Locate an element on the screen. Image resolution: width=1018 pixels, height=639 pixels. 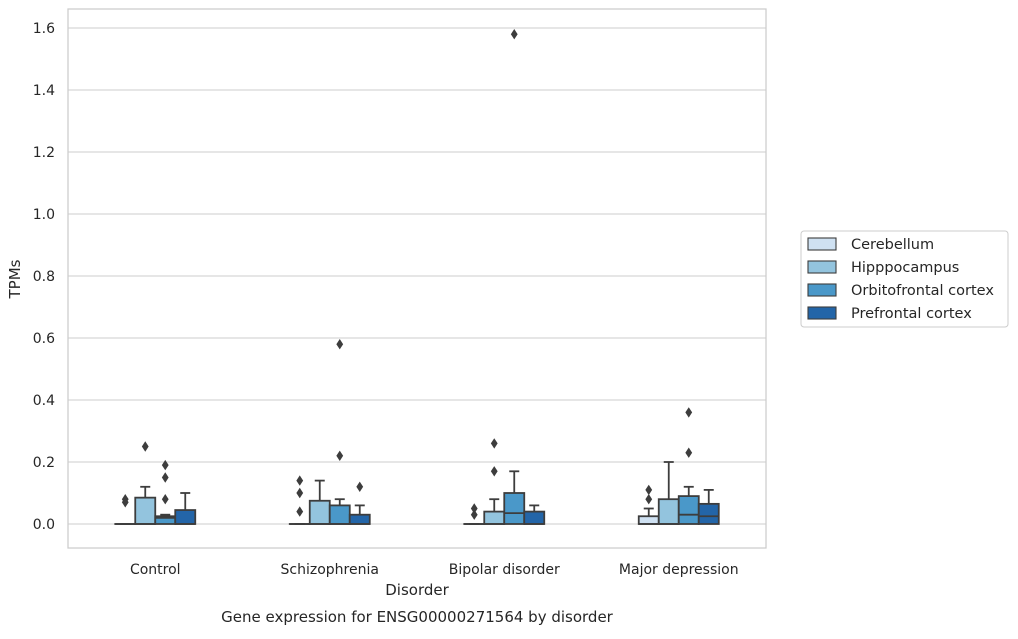
y-tick-label: 0.4 is located at coordinates (44, 401).